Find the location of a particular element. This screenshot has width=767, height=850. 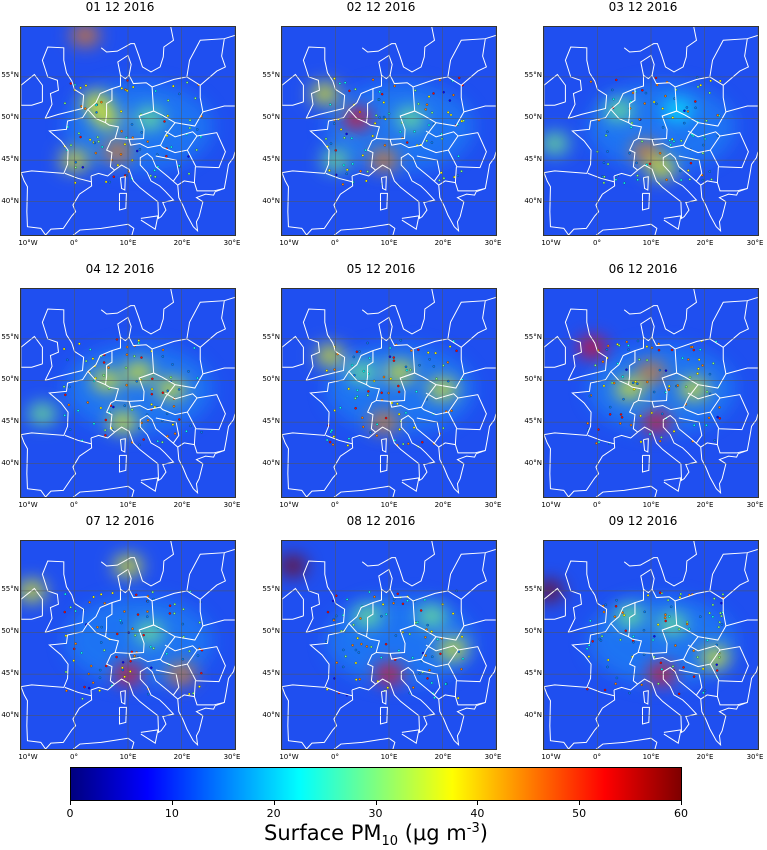

latitude-tick-label: 50°N is located at coordinates (10, 379).